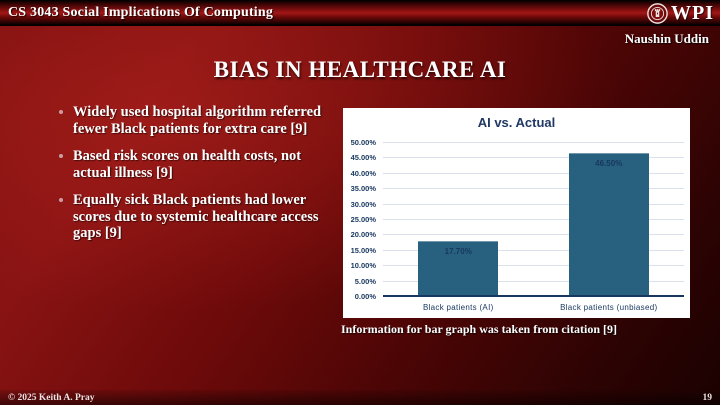 This screenshot has height=405, width=720. I want to click on y-tick-label: 25.00%, so click(363, 219).